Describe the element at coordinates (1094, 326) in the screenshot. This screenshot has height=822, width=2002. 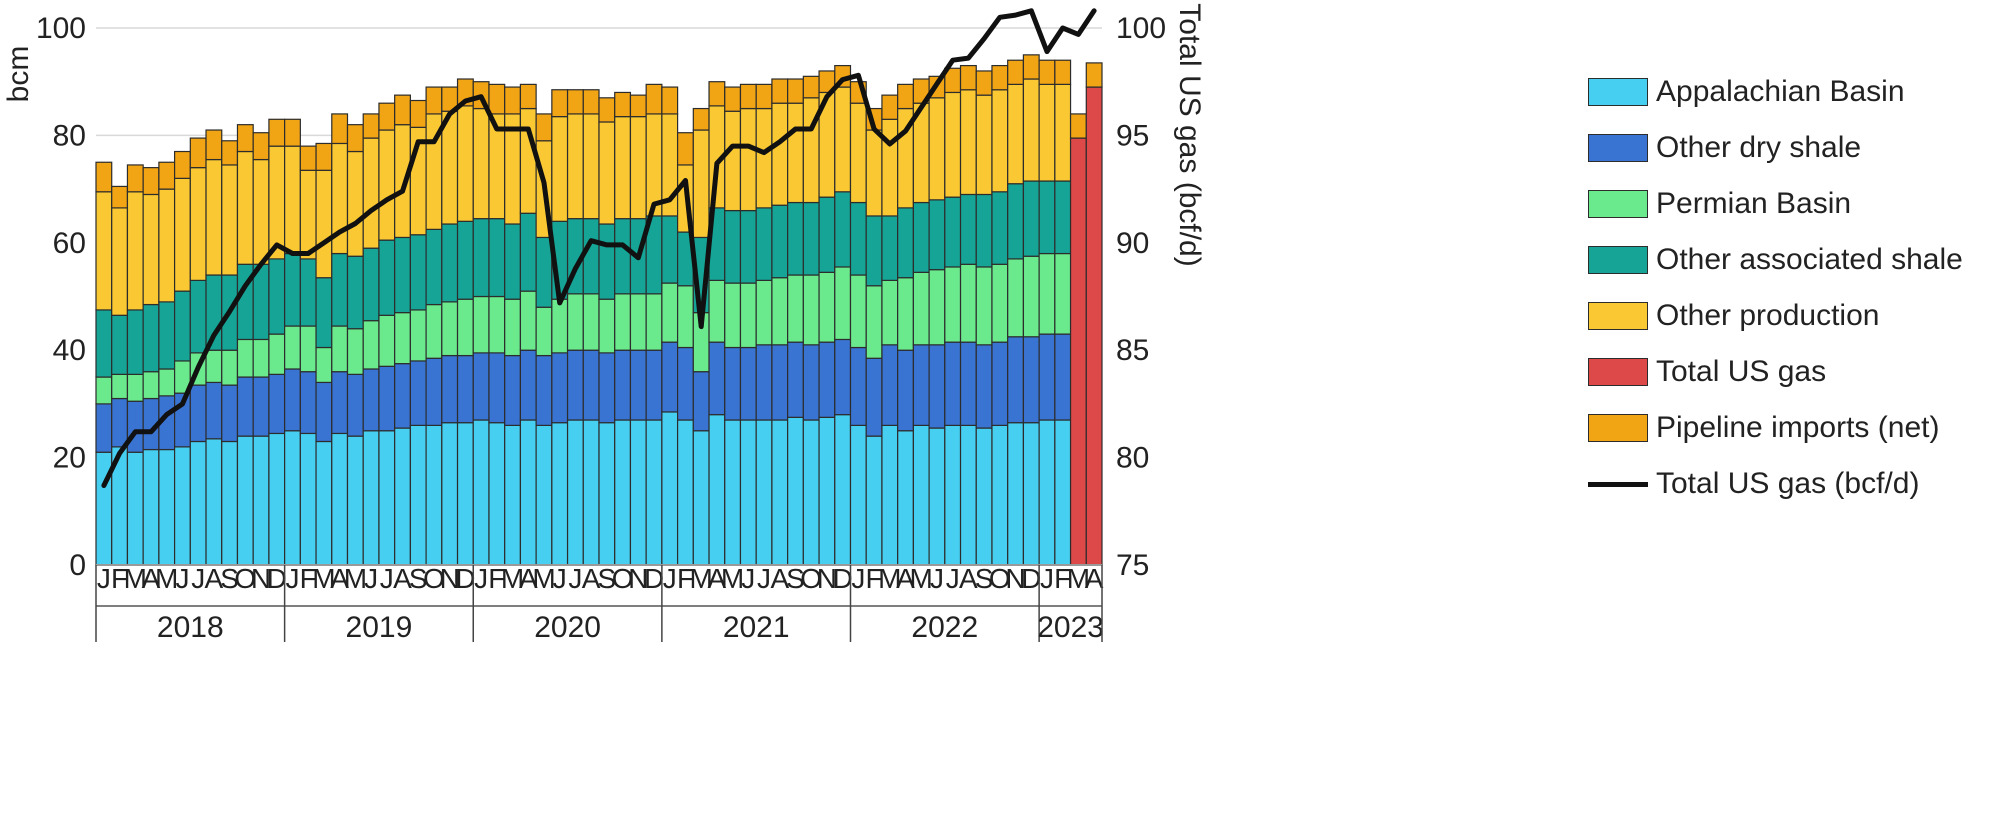
I see `bar-segment-total-us-gas` at that location.